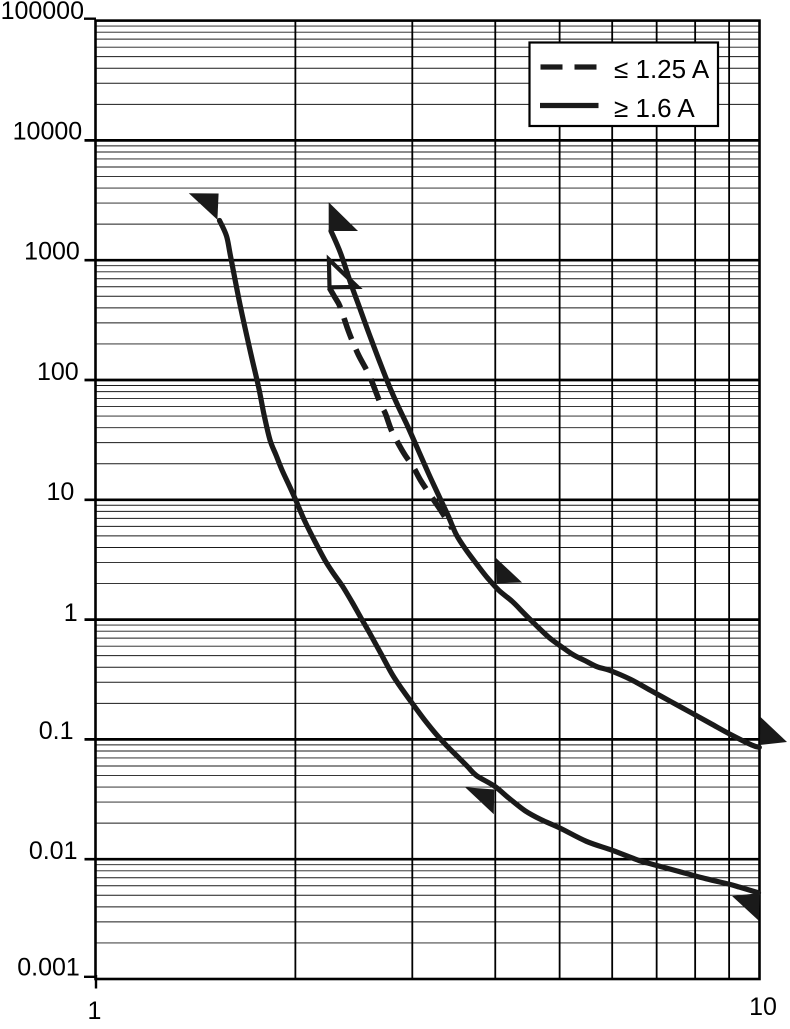 This screenshot has width=790, height=1029. What do you see at coordinates (48, 968) in the screenshot?
I see `svg-text: 0.001` at bounding box center [48, 968].